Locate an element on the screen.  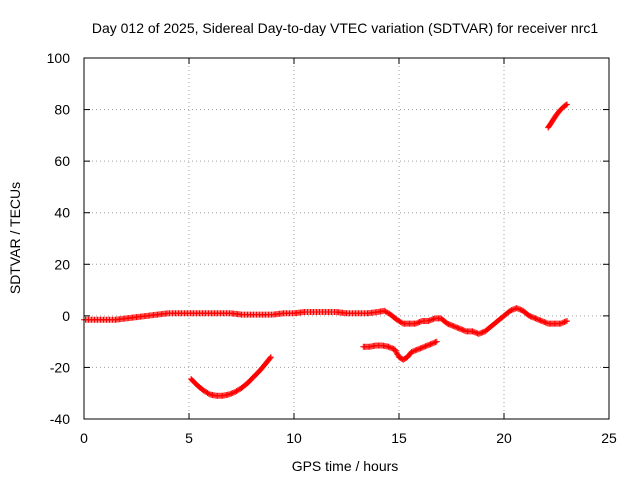
x-axis-label: GPS time / hours is located at coordinates (345, 466).